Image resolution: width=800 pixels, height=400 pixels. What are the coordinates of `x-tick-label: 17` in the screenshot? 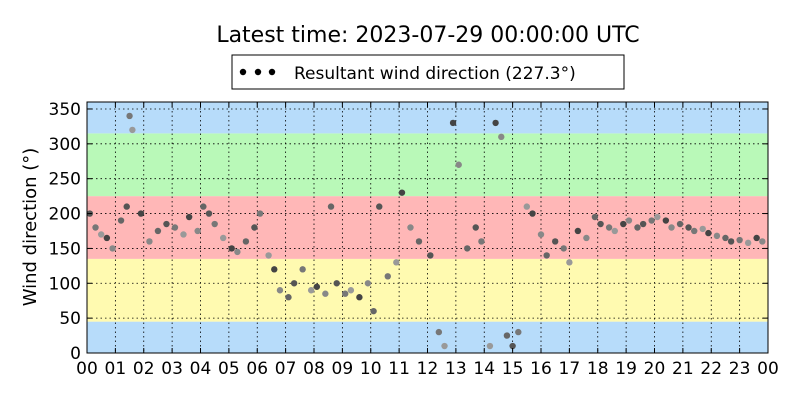 It's located at (570, 369).